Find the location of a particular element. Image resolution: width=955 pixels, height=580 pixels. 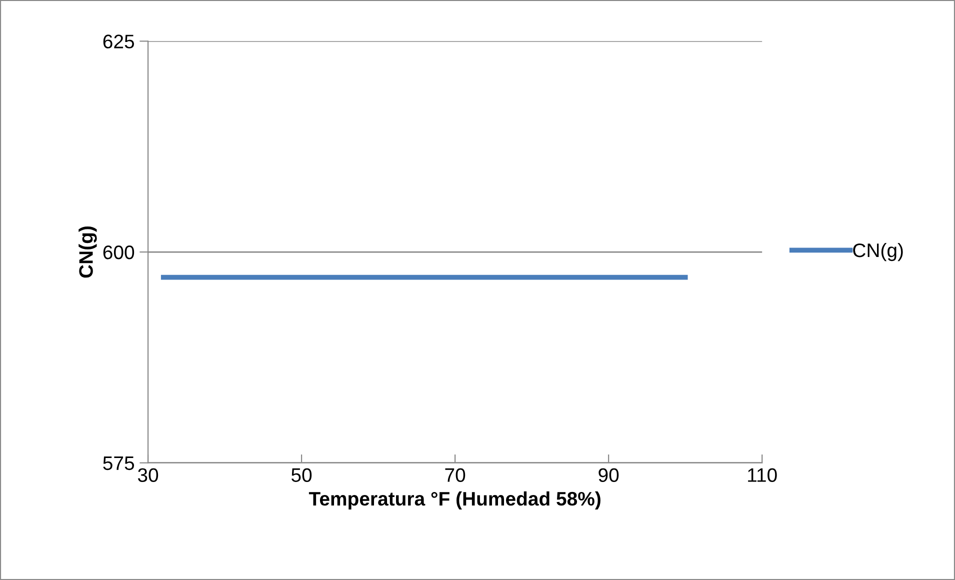

x-axis-title: Temperatura °F (Humedad 58%) is located at coordinates (454, 500).